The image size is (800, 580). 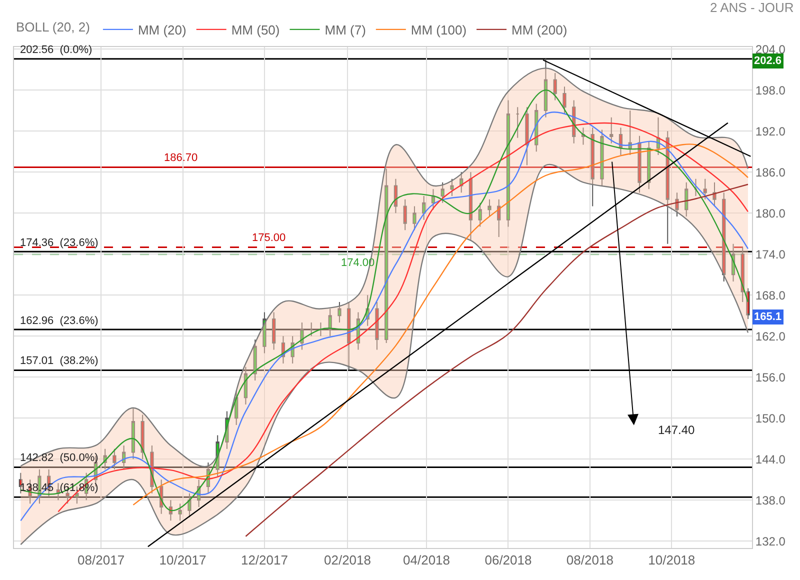 I want to click on ref-line-label: 174.36 (23.6%), so click(x=59, y=243).